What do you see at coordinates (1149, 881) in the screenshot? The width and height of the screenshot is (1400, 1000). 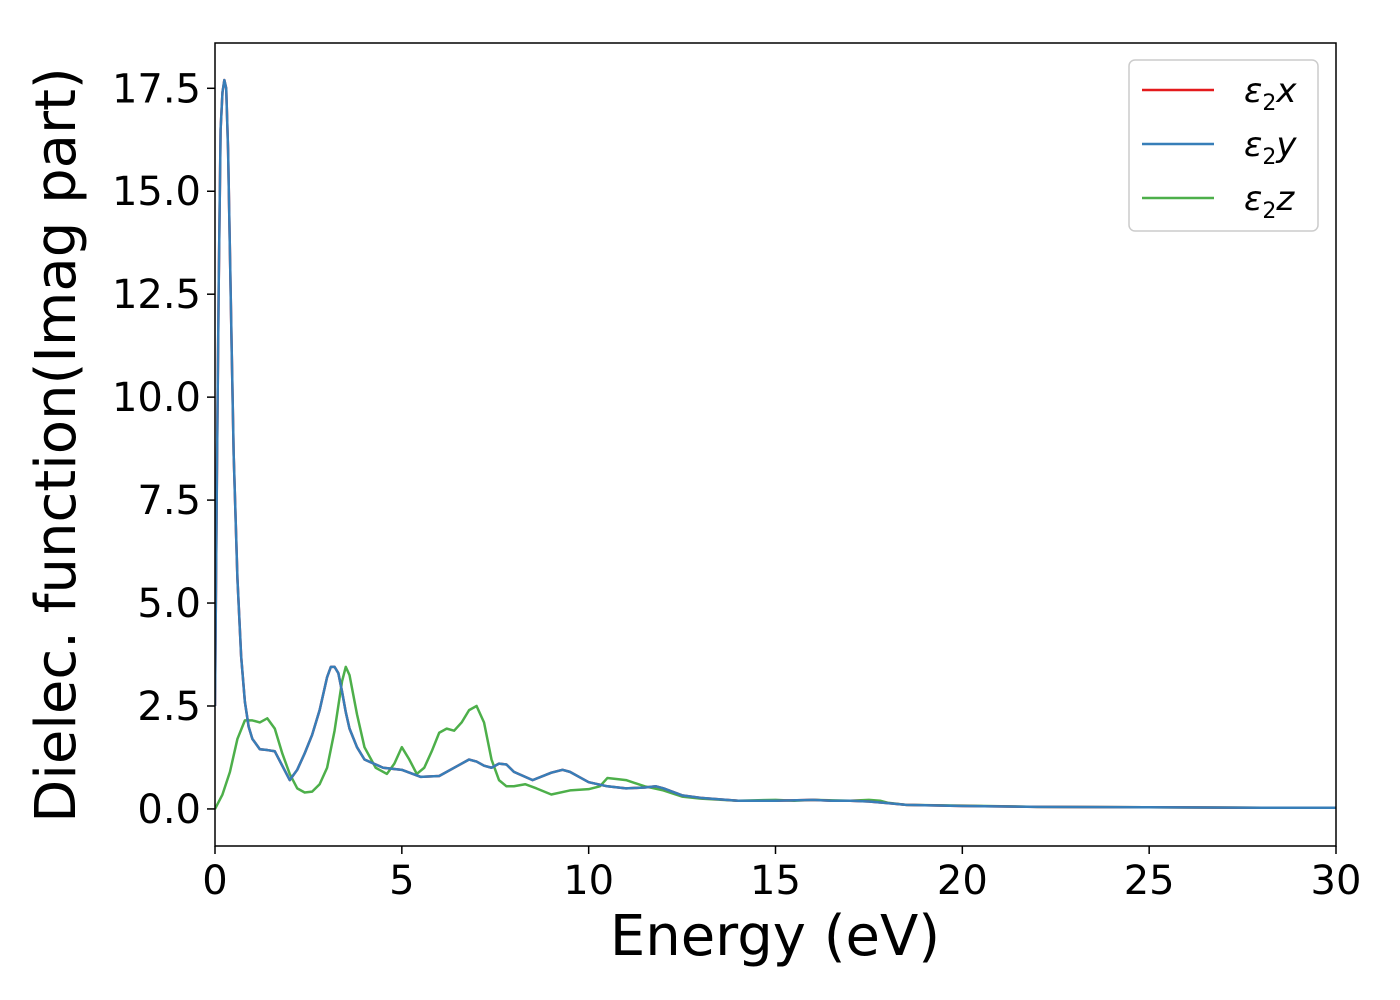 I see `x-tick-label: 25` at bounding box center [1149, 881].